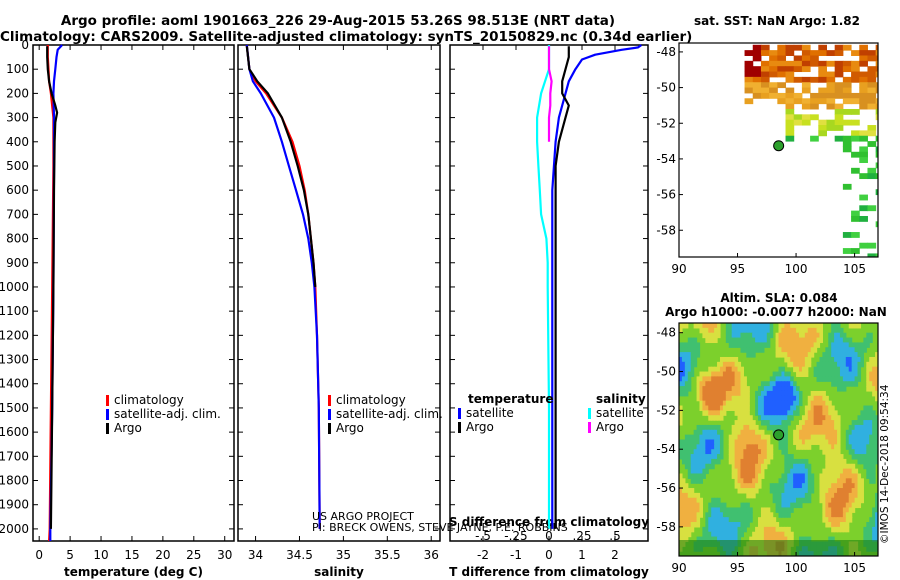 The image size is (900, 580). I want to click on sst-map-ytick-label: -50, so click(666, 88).